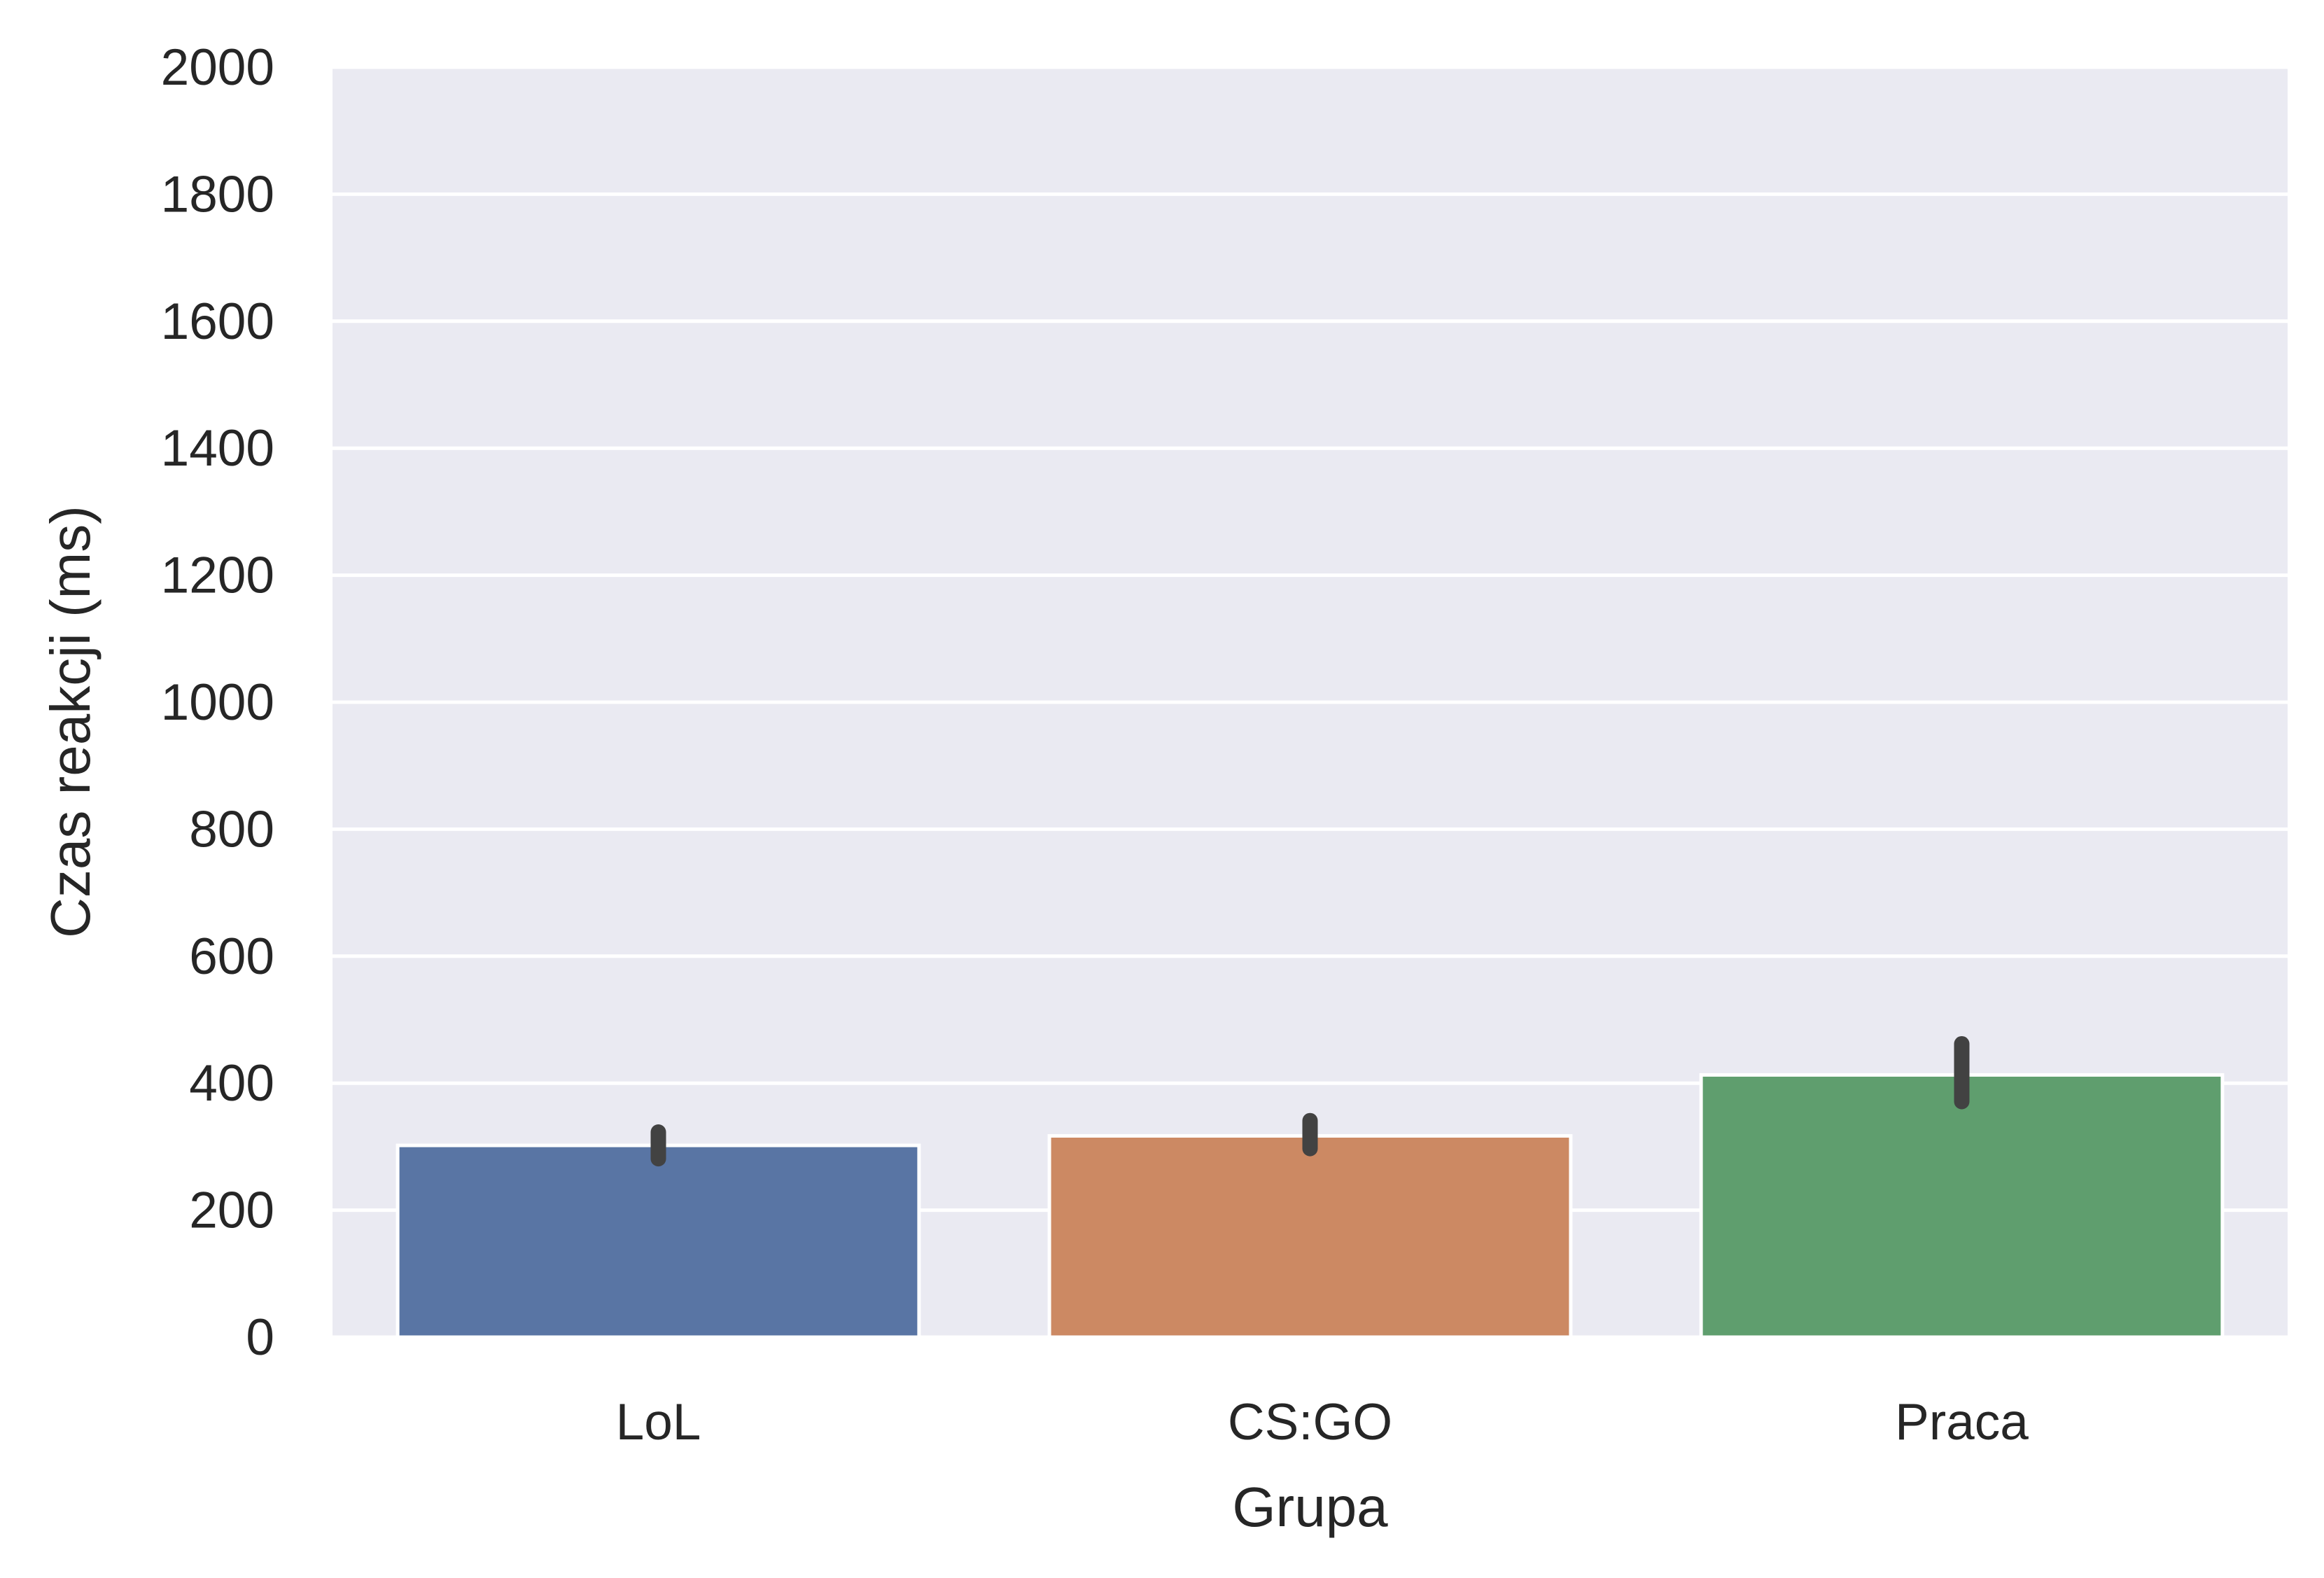  What do you see at coordinates (217, 448) in the screenshot?
I see `y-tick-label: 1400` at bounding box center [217, 448].